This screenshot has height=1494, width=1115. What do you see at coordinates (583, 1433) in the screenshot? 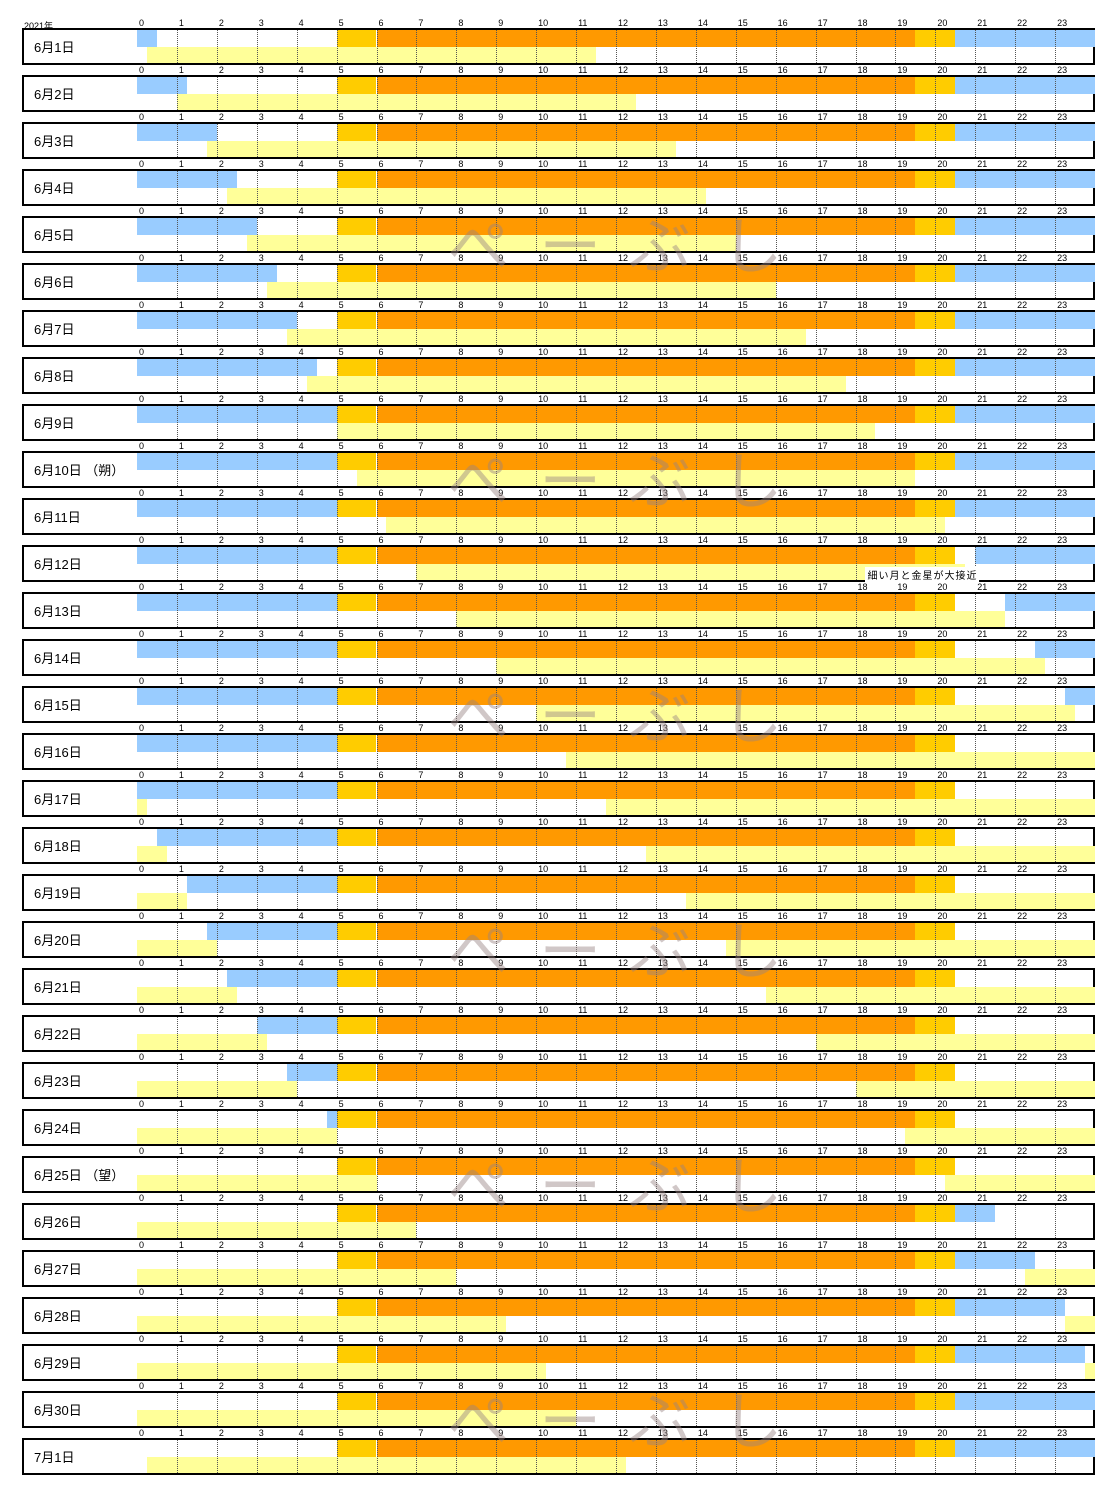
I see `hour-tick-label: 11` at bounding box center [583, 1433].